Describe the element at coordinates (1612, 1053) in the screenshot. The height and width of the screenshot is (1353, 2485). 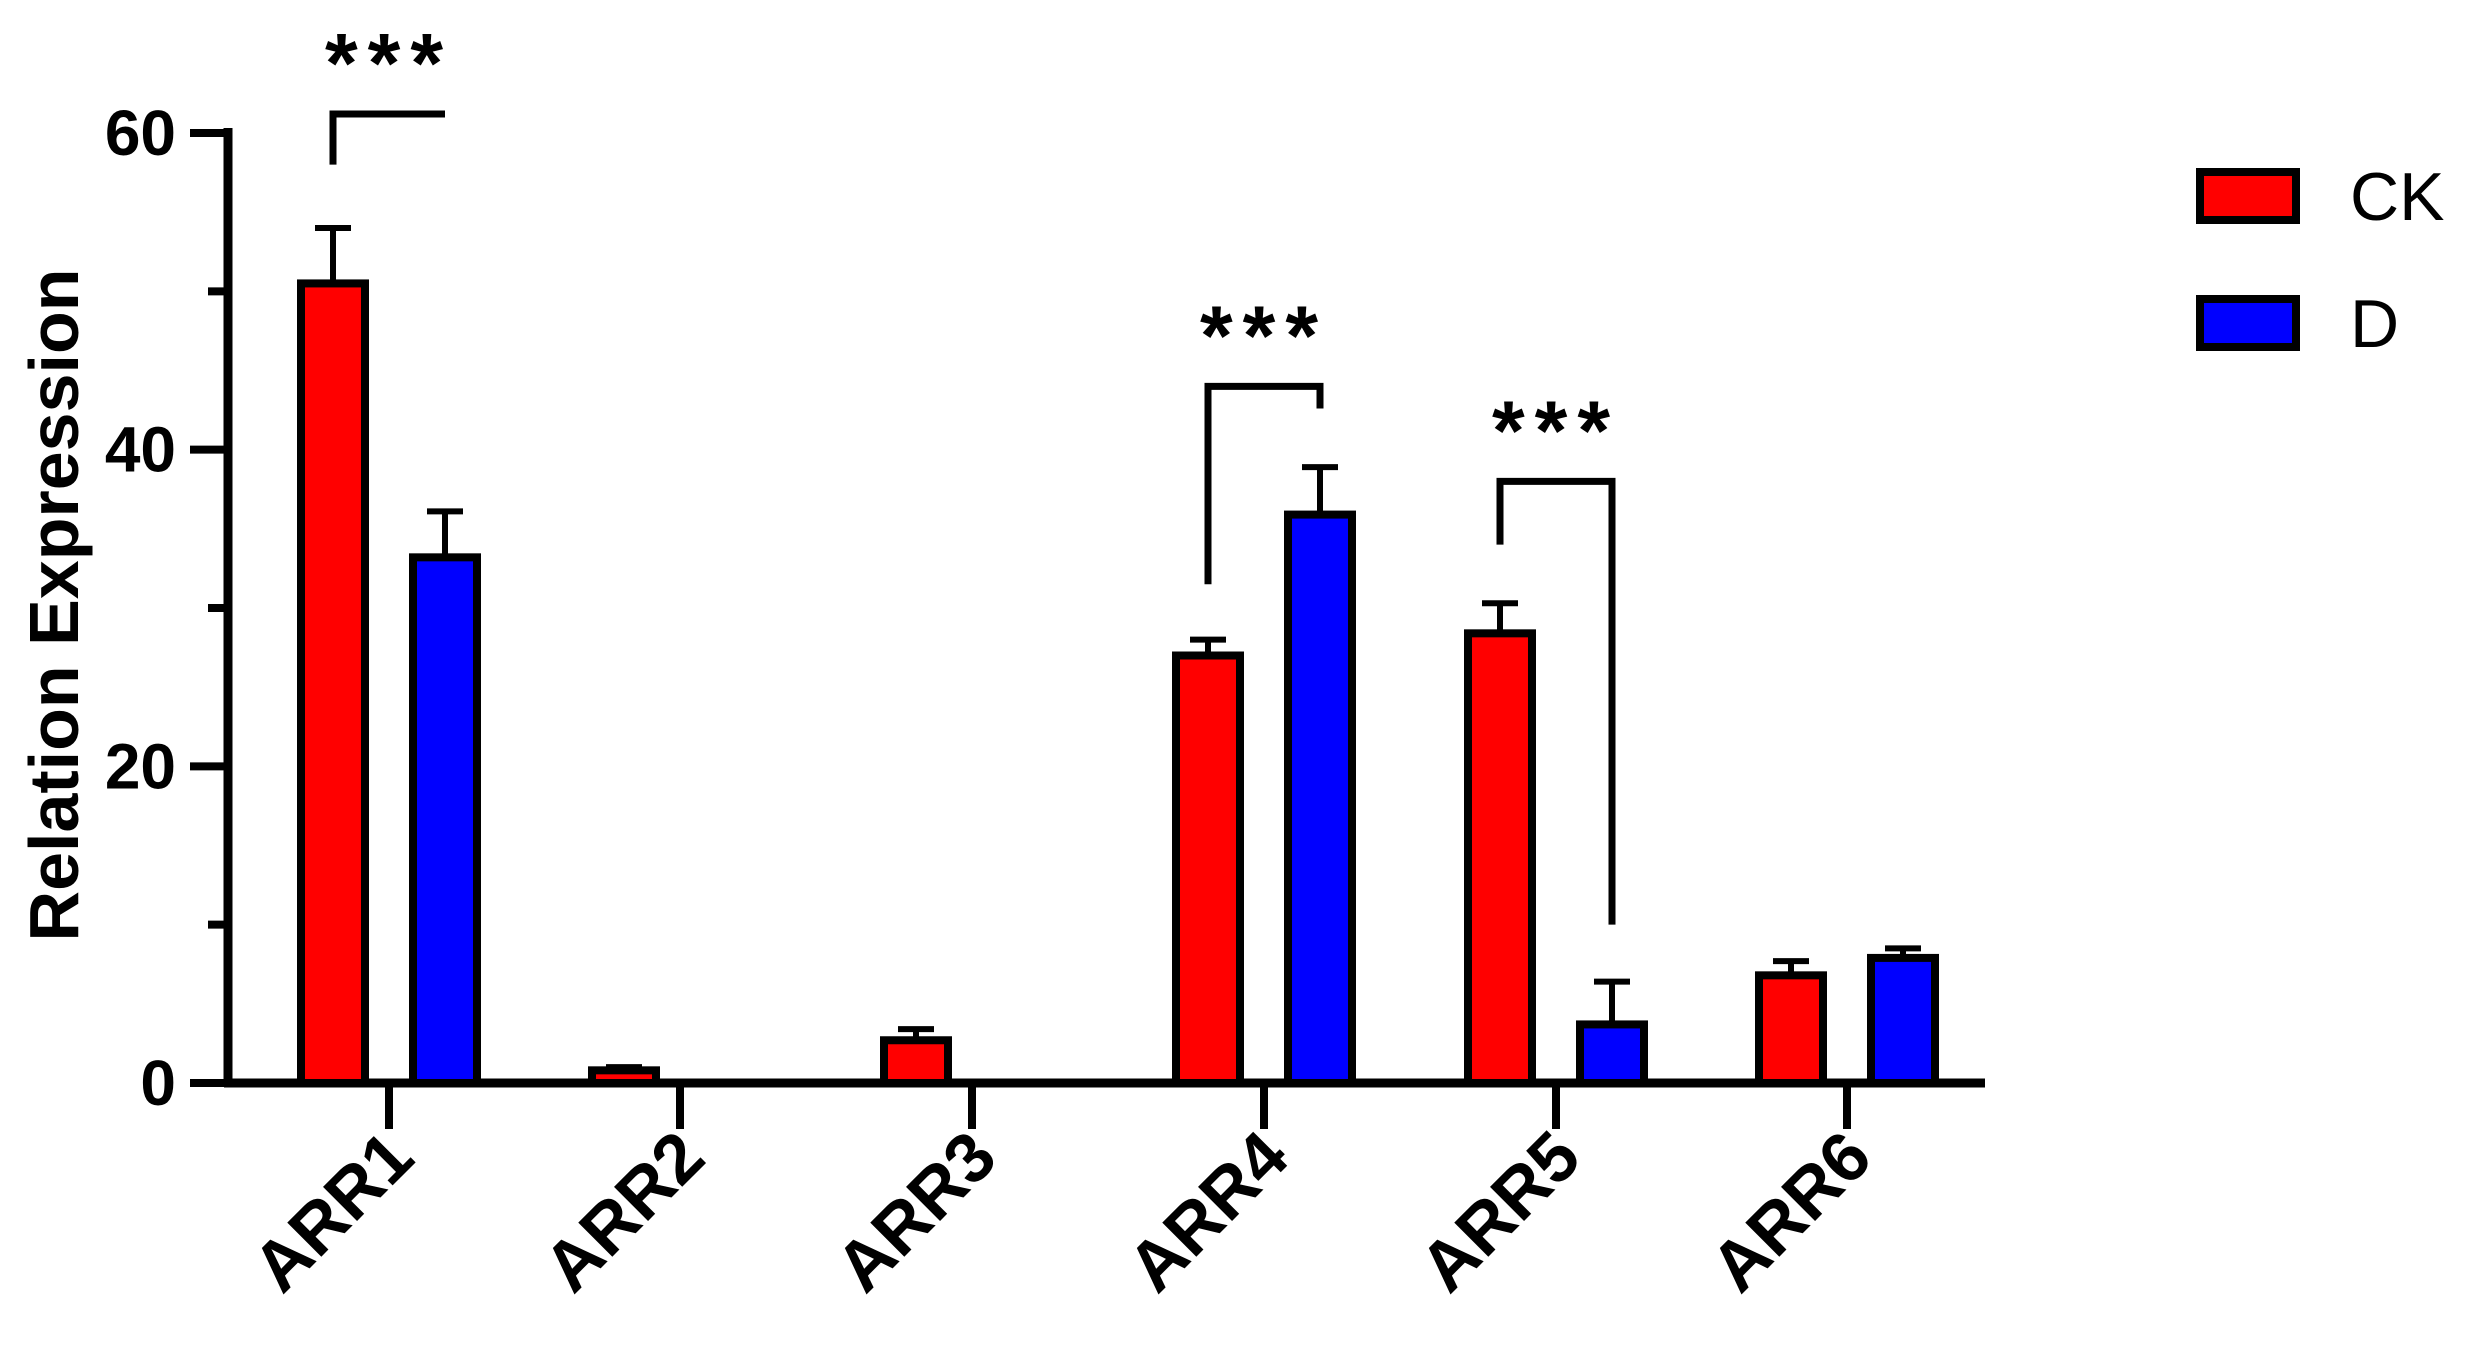
I see `bar-d-arr5` at that location.